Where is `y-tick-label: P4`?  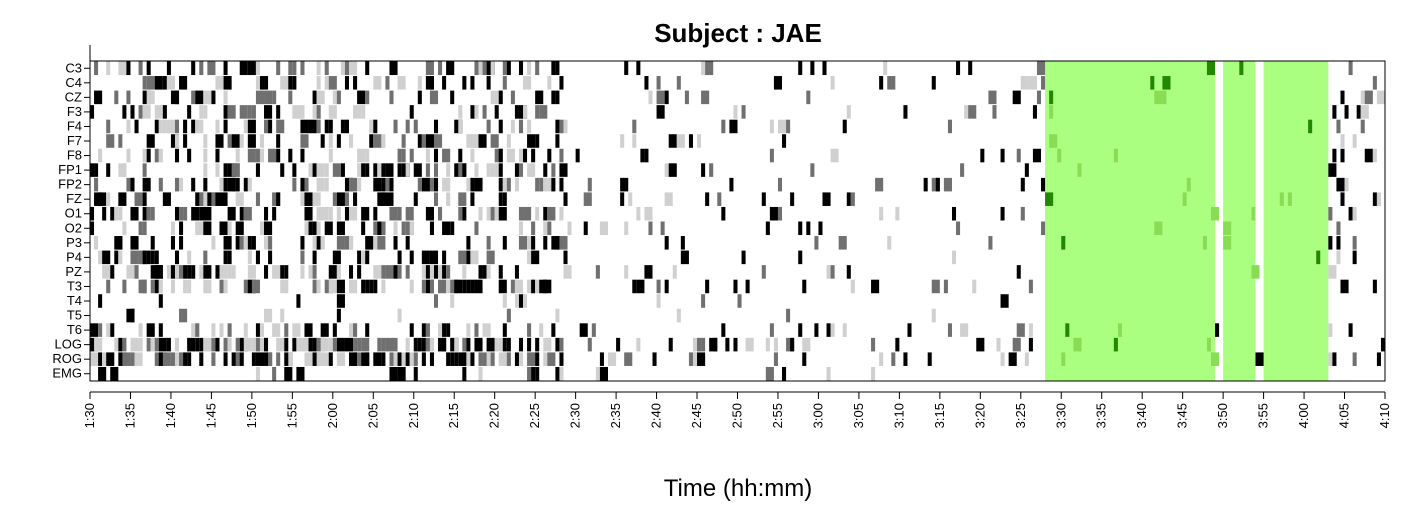 y-tick-label: P4 is located at coordinates (74, 256).